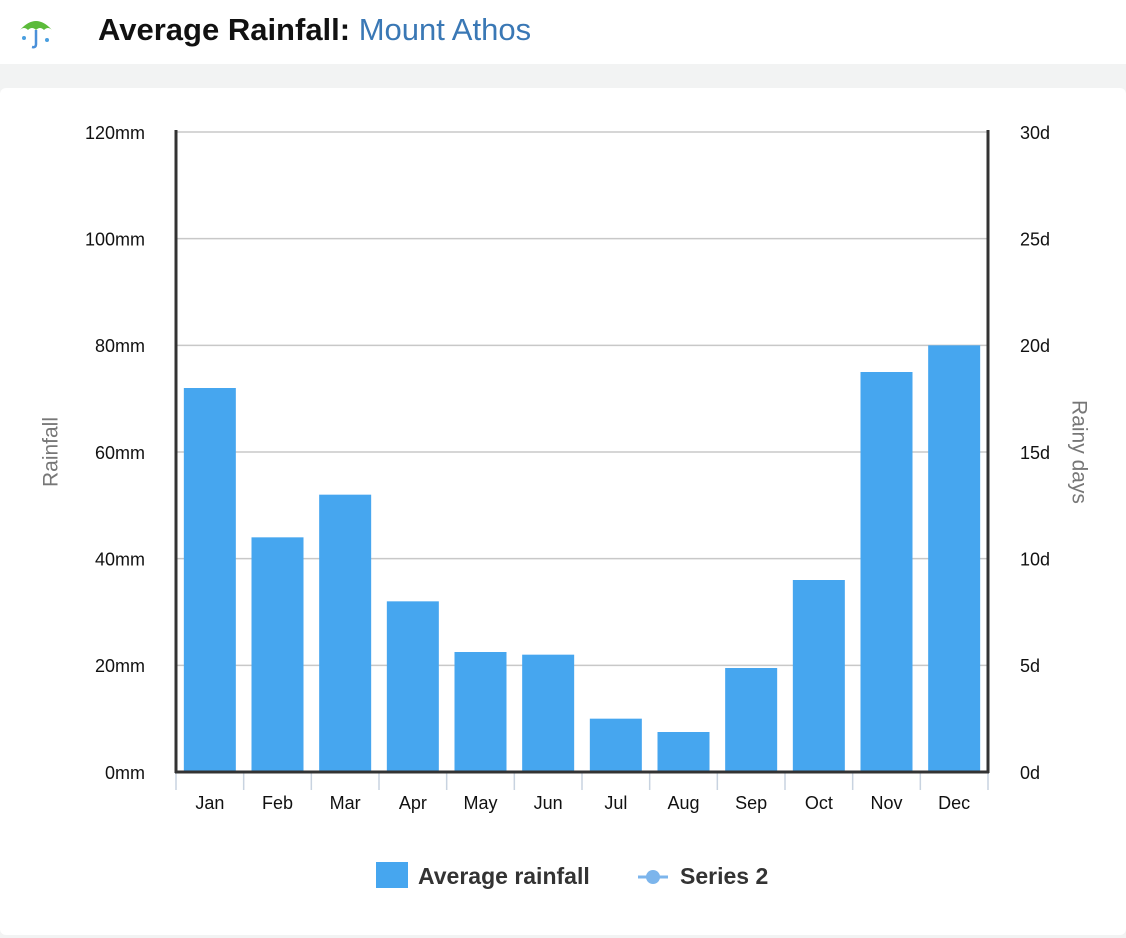  I want to click on y-tick-label: 40mm, so click(120, 559).